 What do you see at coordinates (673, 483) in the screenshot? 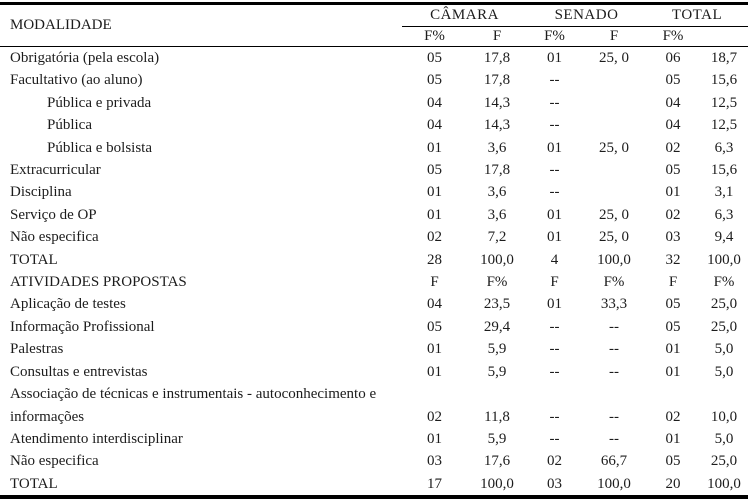
I see `table-cell: 20` at bounding box center [673, 483].